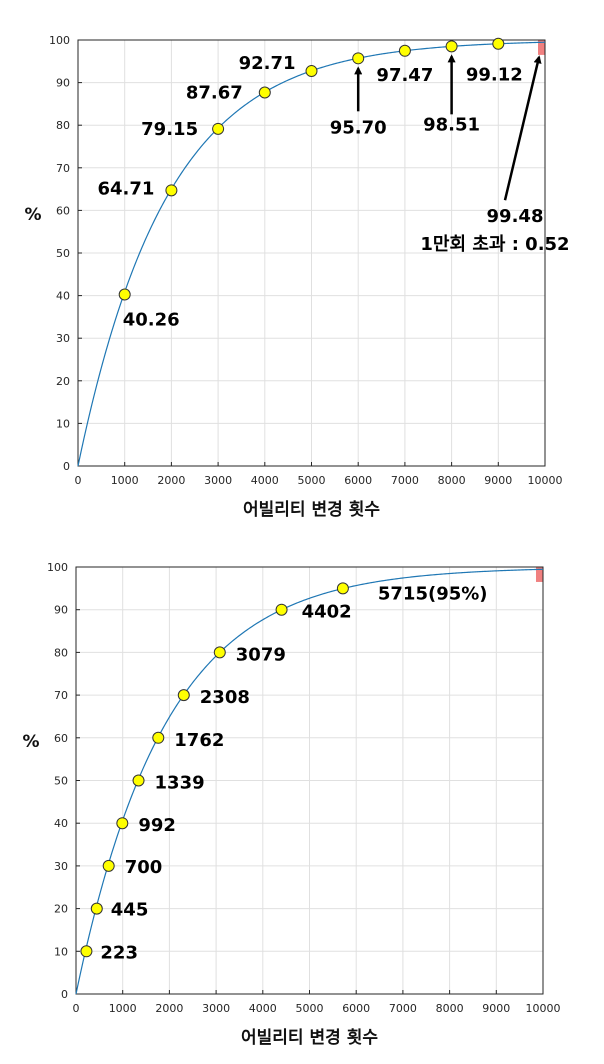  Describe the element at coordinates (515, 216) in the screenshot. I see `data-label: 99.48` at that location.